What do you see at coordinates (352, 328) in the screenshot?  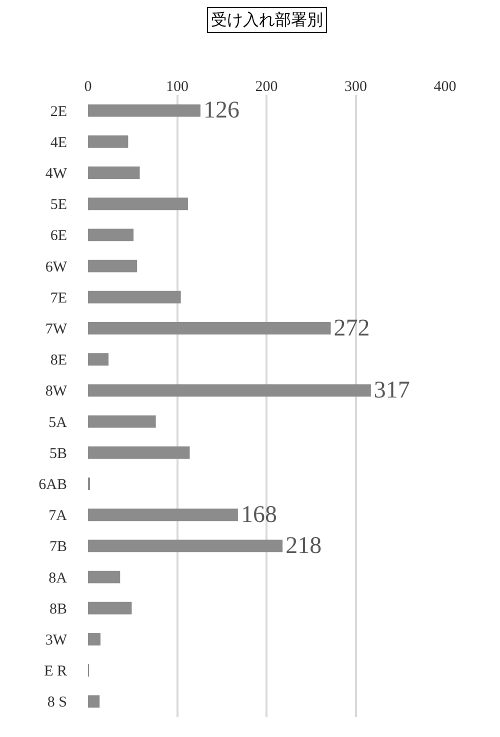 I see `data-label: 272` at bounding box center [352, 328].